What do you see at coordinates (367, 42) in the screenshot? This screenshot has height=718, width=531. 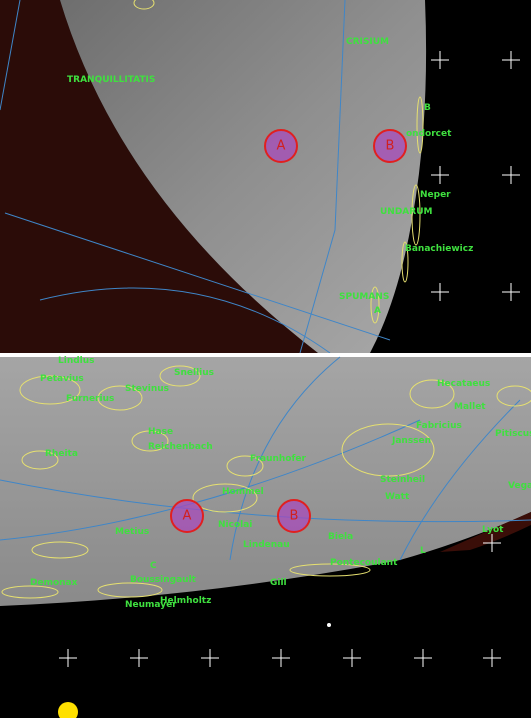 I see `feature-label: CRISIUM` at bounding box center [367, 42].